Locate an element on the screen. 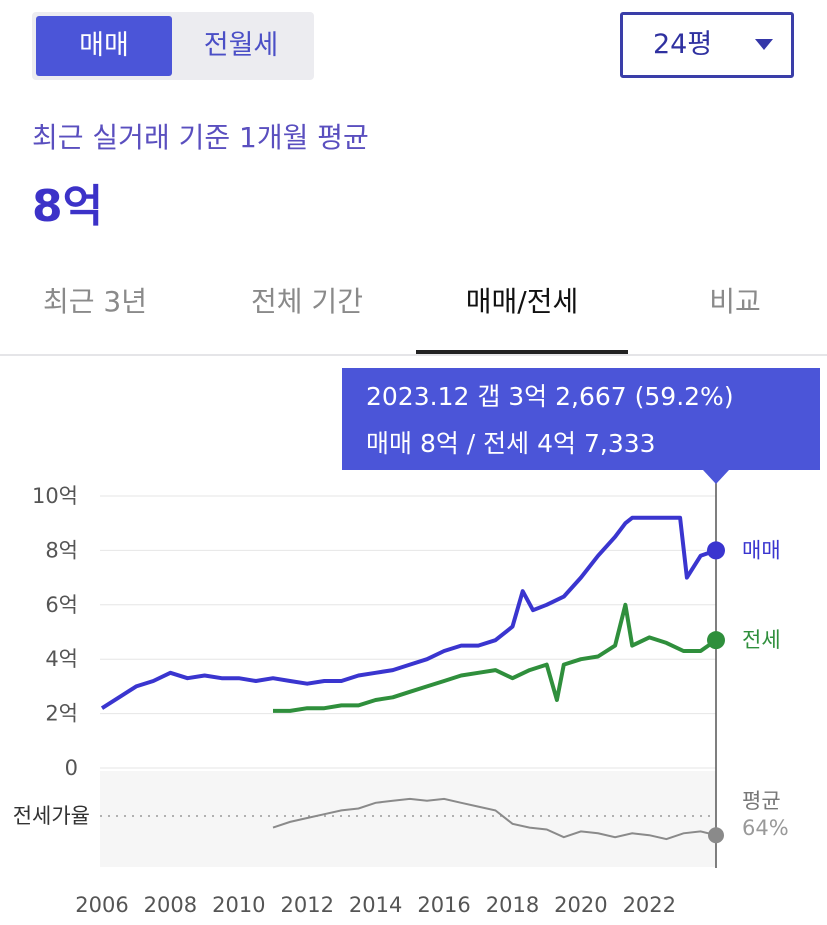 Image resolution: width=827 pixels, height=925 pixels. ratio-series-line is located at coordinates (494, 819).